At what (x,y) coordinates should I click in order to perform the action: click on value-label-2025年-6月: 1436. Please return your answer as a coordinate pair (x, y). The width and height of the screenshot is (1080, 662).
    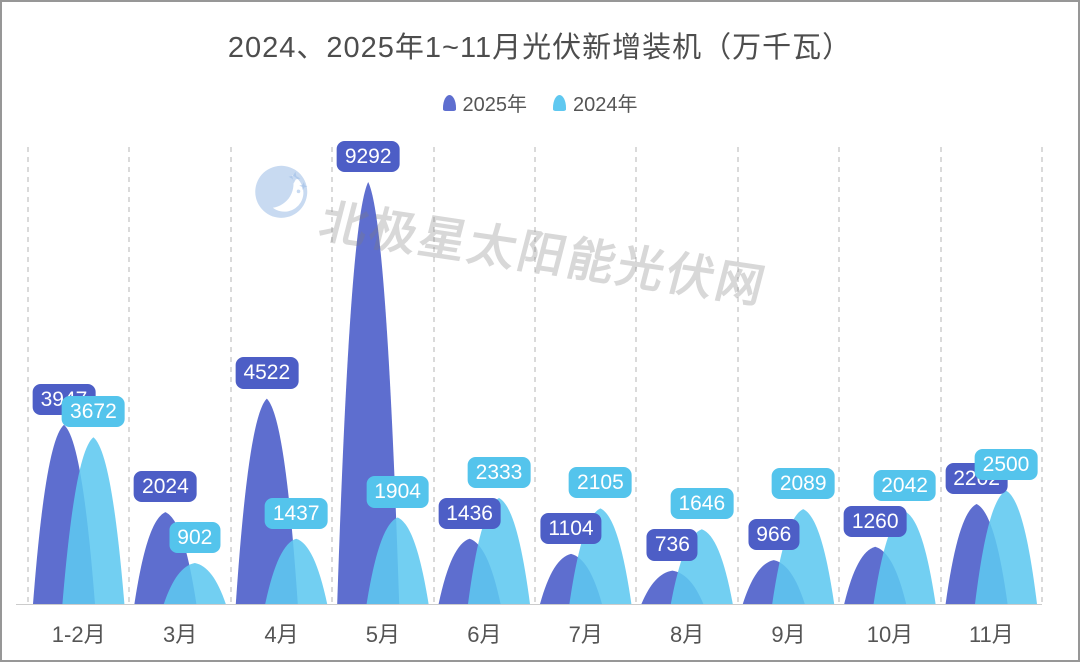
    Looking at the image, I should click on (469, 513).